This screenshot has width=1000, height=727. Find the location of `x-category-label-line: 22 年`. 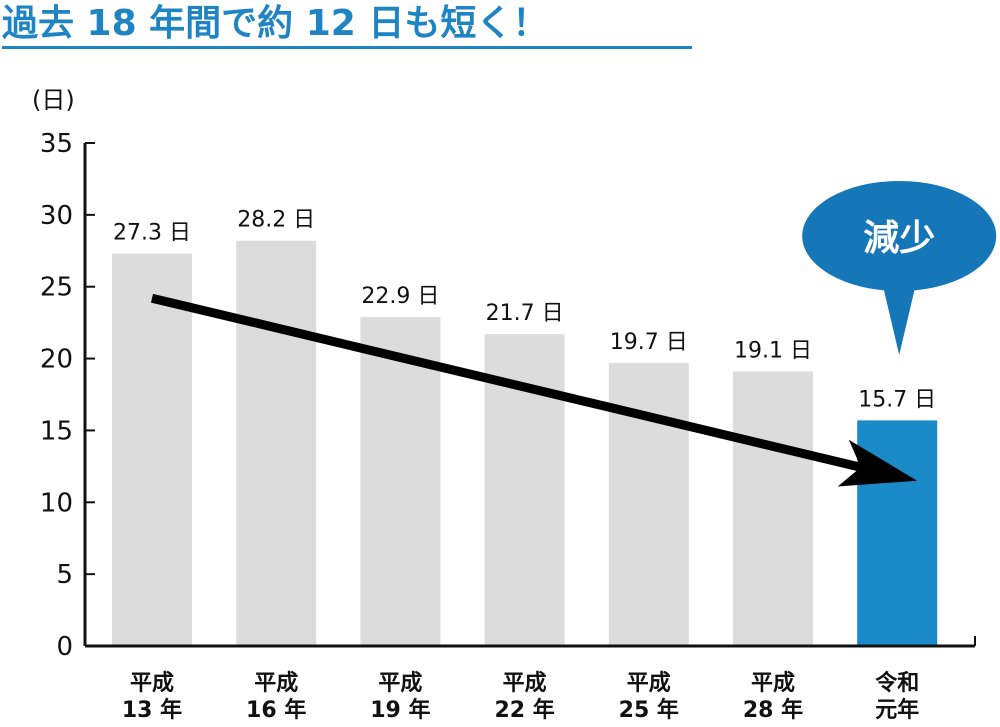

x-category-label-line: 22 年 is located at coordinates (524, 710).